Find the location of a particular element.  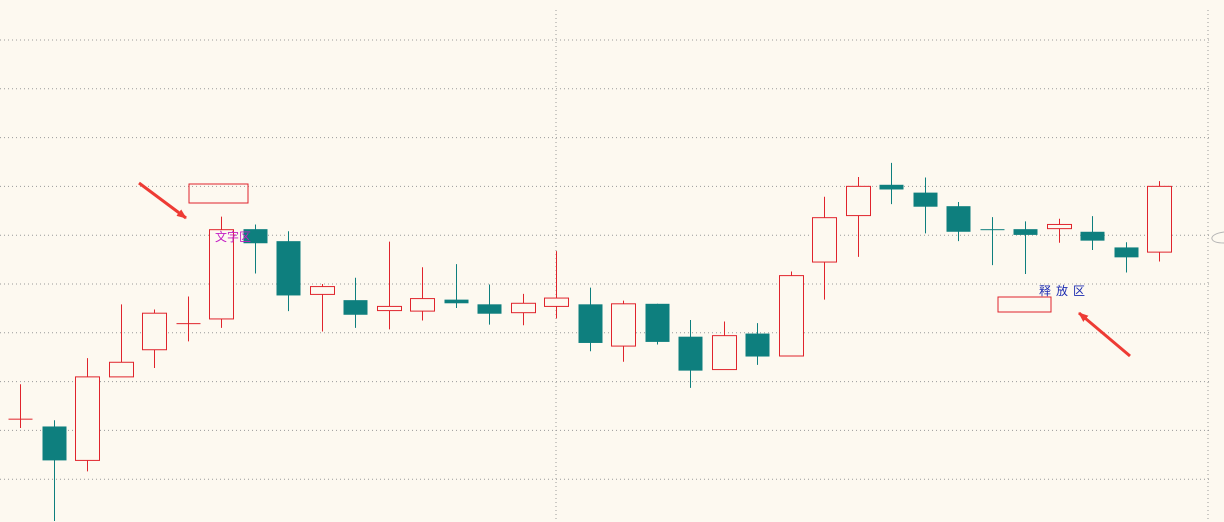

text-zone-box is located at coordinates (218, 193).